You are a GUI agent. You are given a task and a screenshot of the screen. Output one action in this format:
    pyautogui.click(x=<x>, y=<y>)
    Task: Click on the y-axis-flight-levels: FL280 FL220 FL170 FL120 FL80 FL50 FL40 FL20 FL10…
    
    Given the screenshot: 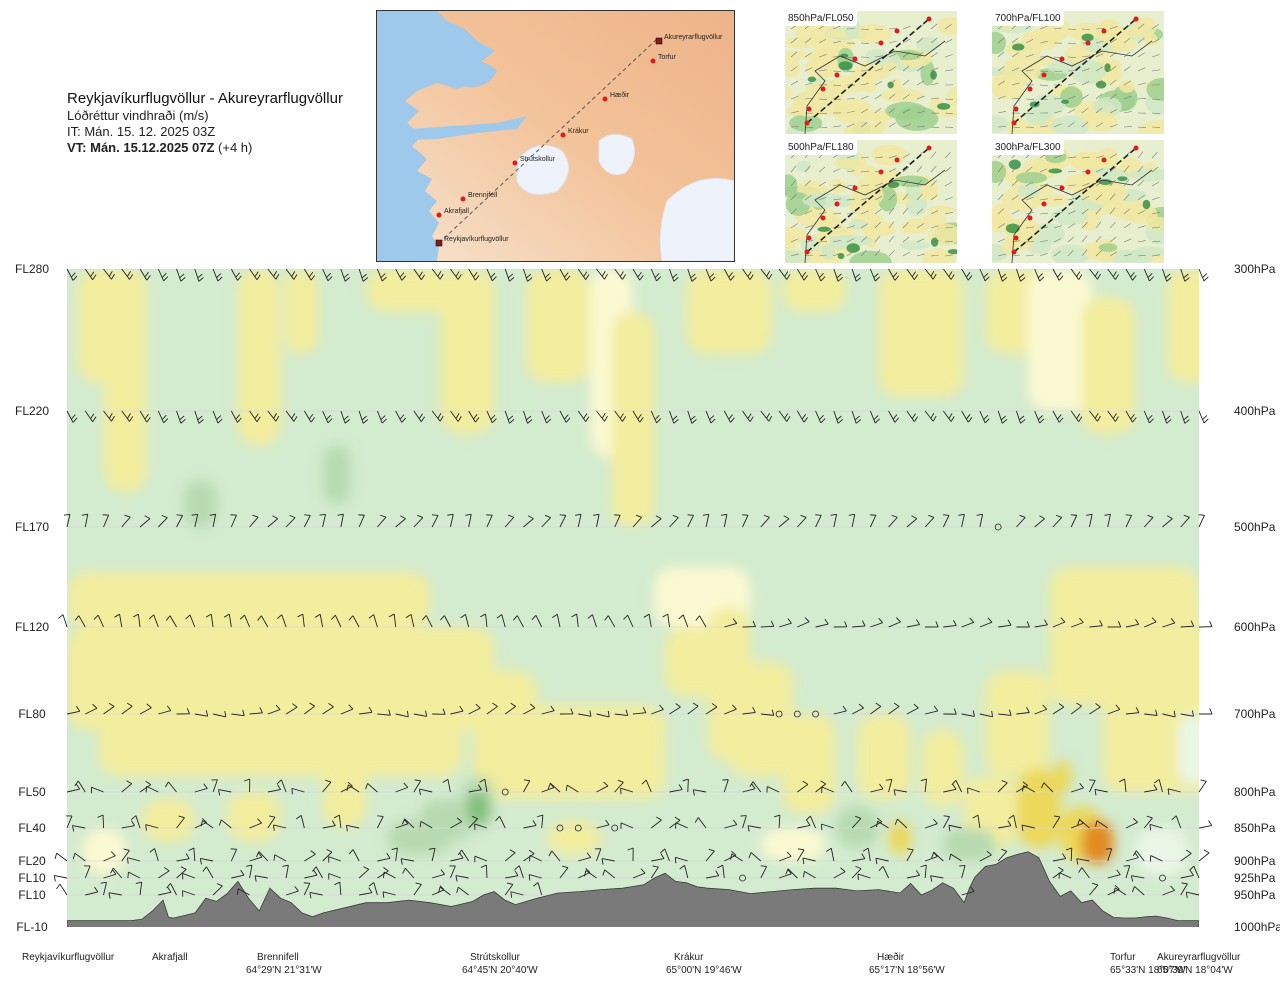 What is the action you would take?
    pyautogui.click(x=32, y=598)
    